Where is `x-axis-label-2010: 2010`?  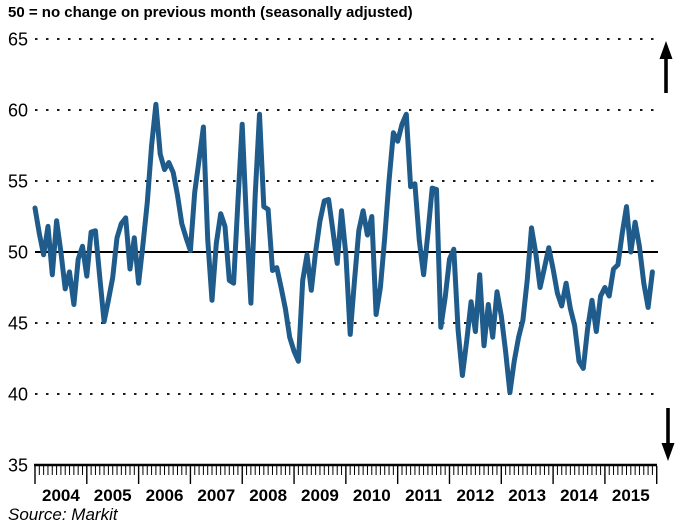
x-axis-label-2010: 2010 is located at coordinates (372, 495).